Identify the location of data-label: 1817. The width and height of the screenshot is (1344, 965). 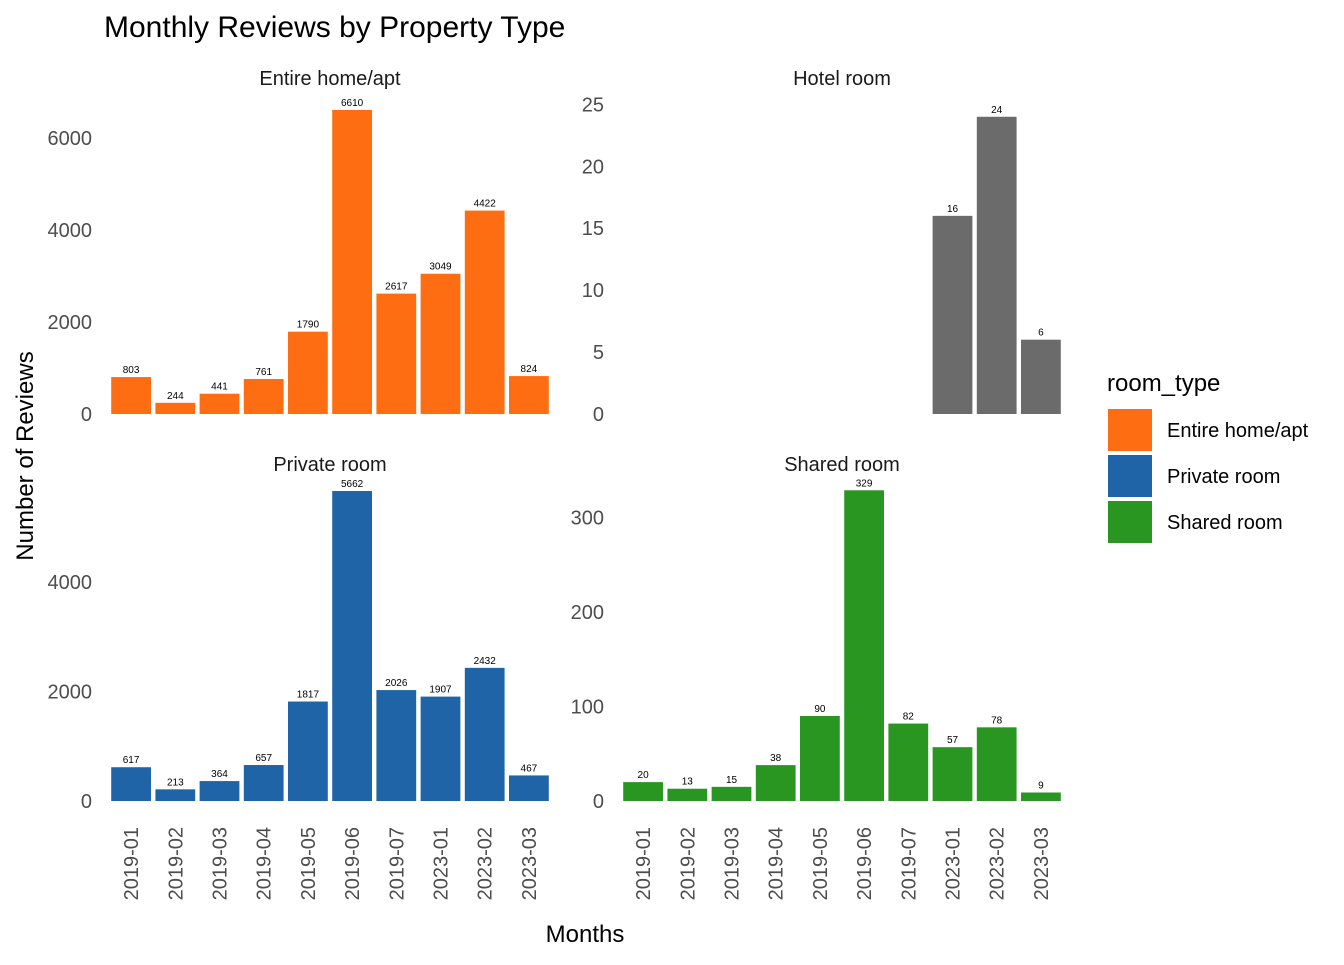
(308, 695).